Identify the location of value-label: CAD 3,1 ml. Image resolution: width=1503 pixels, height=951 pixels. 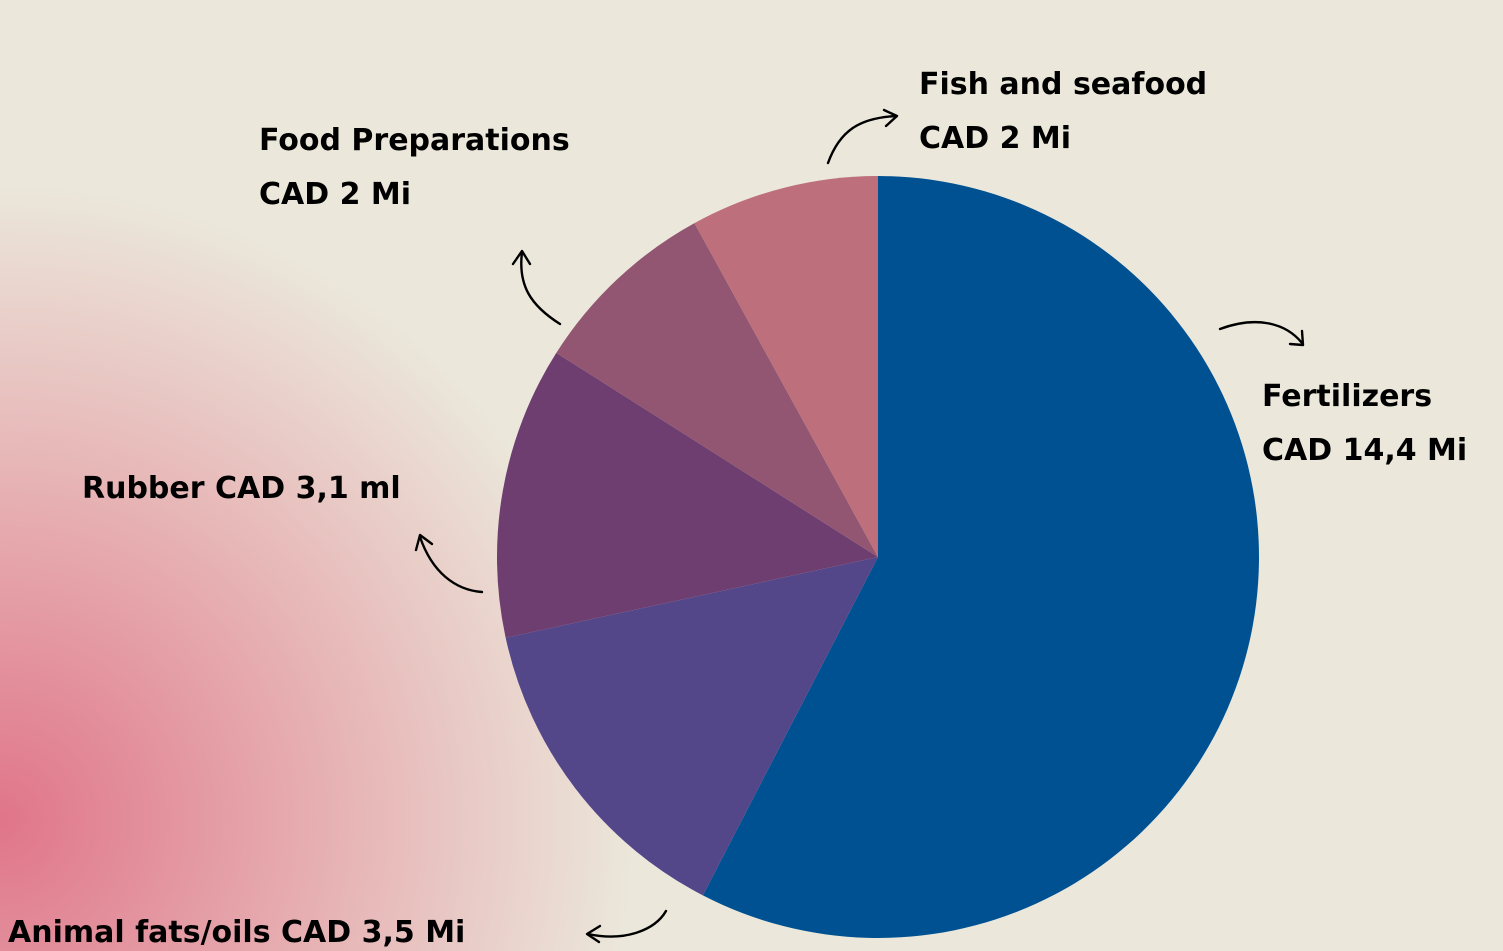
(308, 488).